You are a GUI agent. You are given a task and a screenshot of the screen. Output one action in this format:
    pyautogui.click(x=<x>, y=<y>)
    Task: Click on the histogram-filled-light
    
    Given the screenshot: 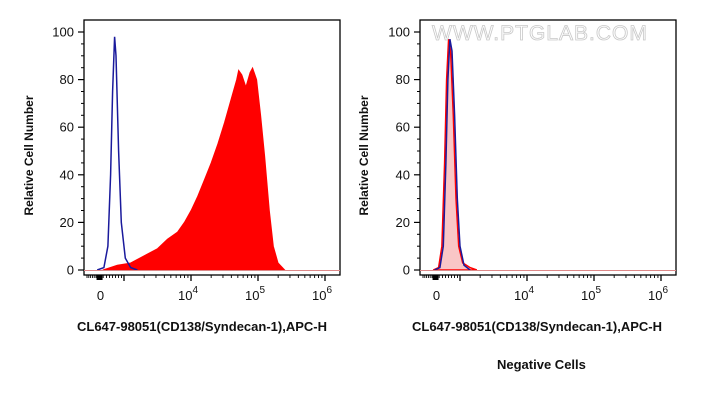 What is the action you would take?
    pyautogui.click(x=455, y=154)
    